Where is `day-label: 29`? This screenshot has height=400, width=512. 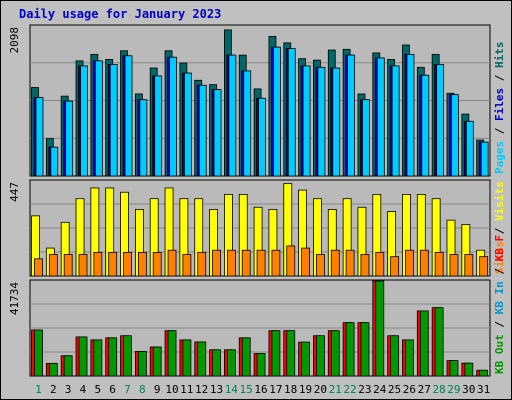
day-label: 29 is located at coordinates (453, 389).